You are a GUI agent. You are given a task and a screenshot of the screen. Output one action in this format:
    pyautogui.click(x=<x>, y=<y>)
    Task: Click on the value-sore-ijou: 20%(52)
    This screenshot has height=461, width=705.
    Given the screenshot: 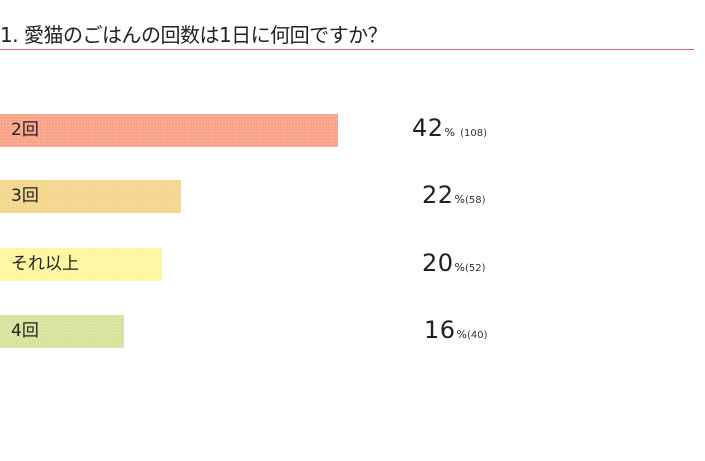 What is the action you would take?
    pyautogui.click(x=454, y=263)
    